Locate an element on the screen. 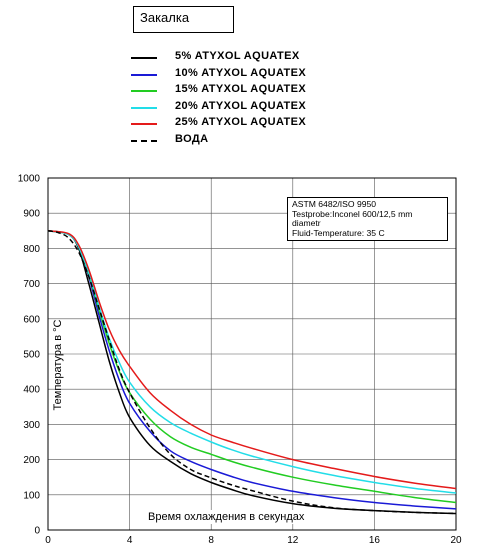 This screenshot has width=503, height=548. legend-label: 10% ATYXOL AQUATEX is located at coordinates (241, 72).